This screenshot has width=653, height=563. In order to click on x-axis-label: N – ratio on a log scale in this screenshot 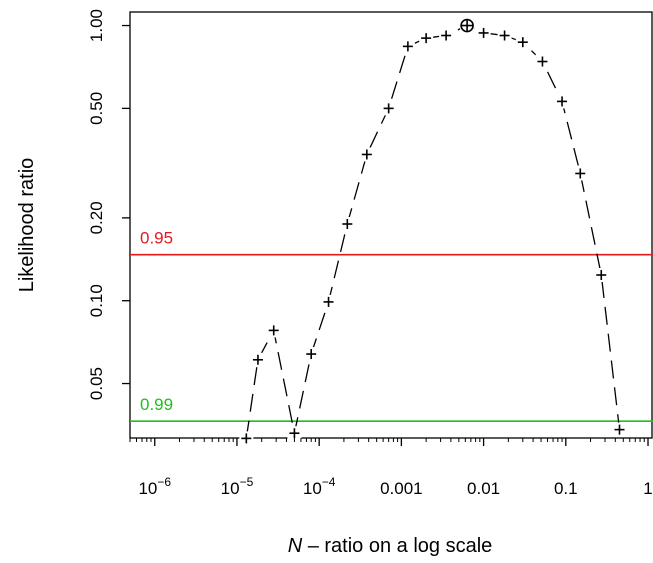, I will do `click(390, 546)`.